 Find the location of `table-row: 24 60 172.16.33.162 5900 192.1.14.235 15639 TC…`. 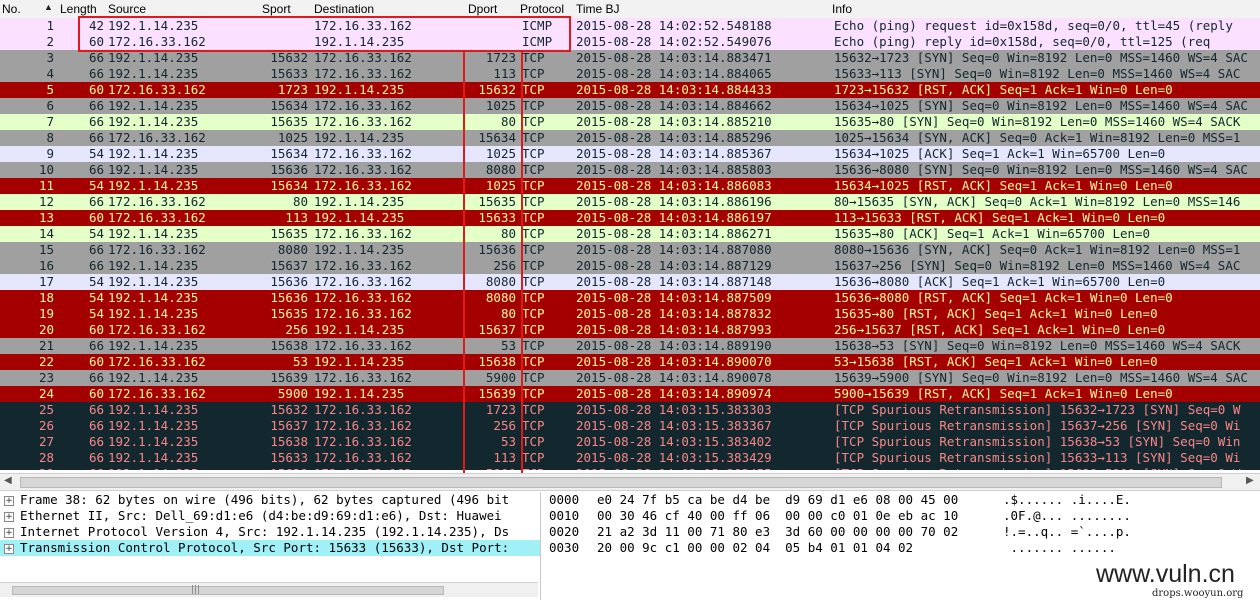

table-row: 24 60 172.16.33.162 5900 192.1.14.235 15639 TC… is located at coordinates (630, 394).